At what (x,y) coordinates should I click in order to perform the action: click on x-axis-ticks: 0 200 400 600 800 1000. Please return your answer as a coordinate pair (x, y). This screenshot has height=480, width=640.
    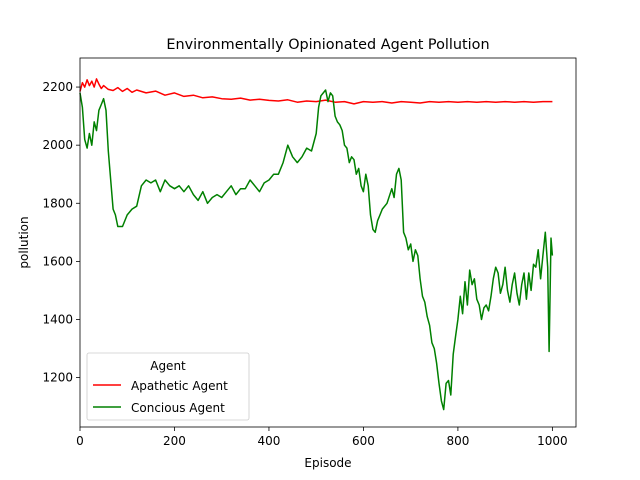
    Looking at the image, I should click on (322, 437).